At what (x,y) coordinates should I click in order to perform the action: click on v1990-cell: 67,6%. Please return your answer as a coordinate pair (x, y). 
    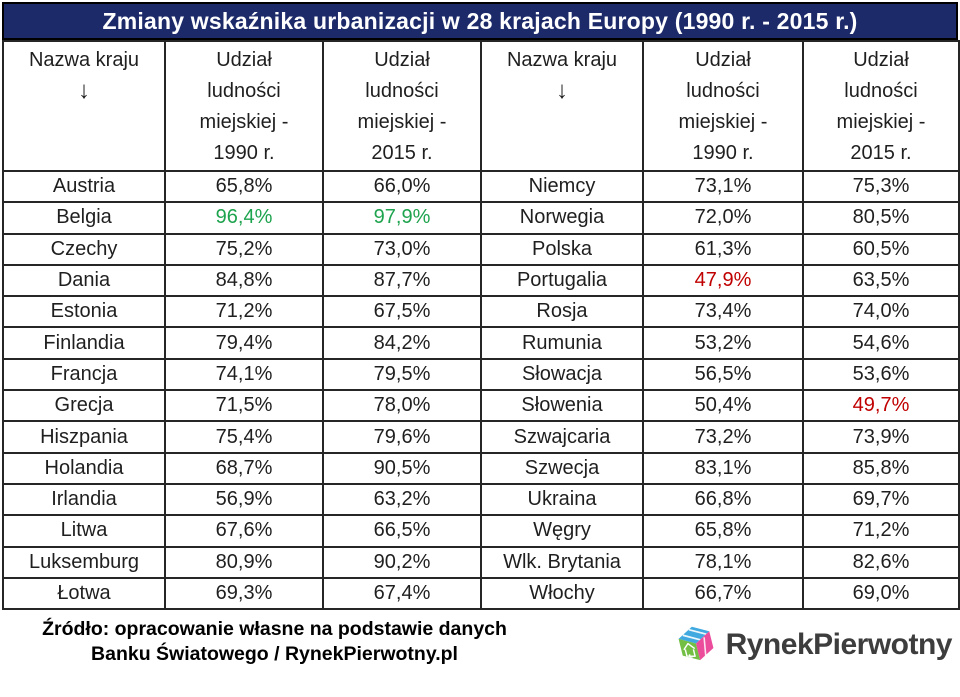
    Looking at the image, I should click on (244, 531).